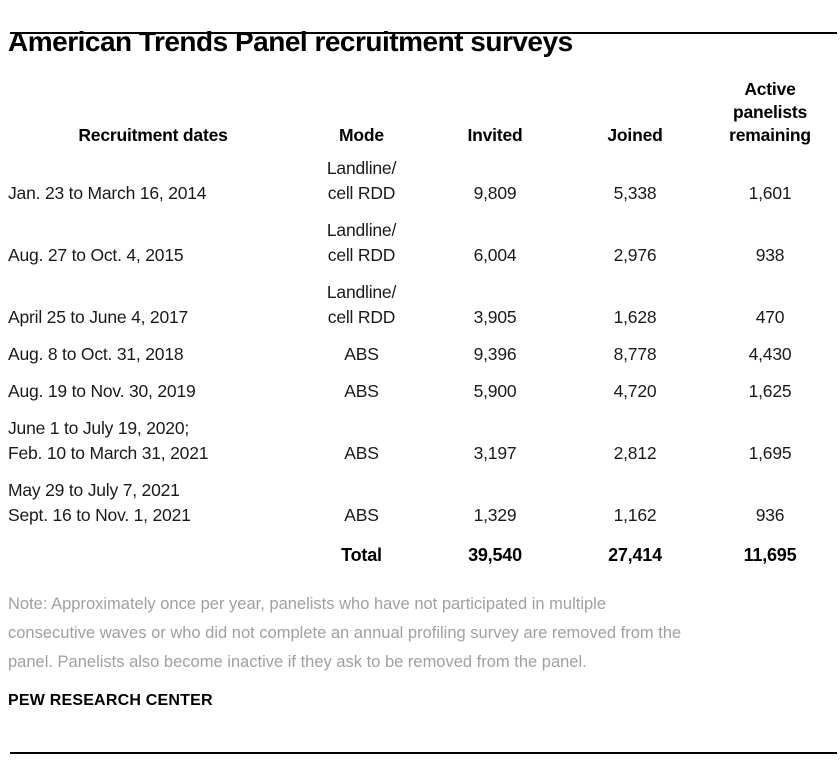 This screenshot has height=760, width=840. What do you see at coordinates (770, 193) in the screenshot?
I see `cell-active: 1,601` at bounding box center [770, 193].